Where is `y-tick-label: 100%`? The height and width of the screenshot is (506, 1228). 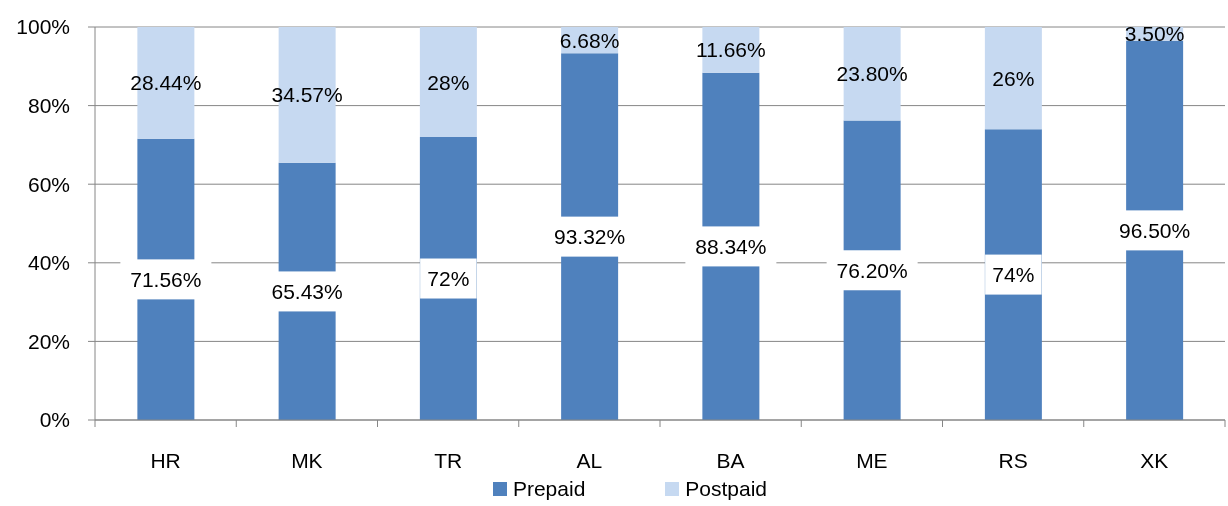
y-tick-label: 100% is located at coordinates (43, 27).